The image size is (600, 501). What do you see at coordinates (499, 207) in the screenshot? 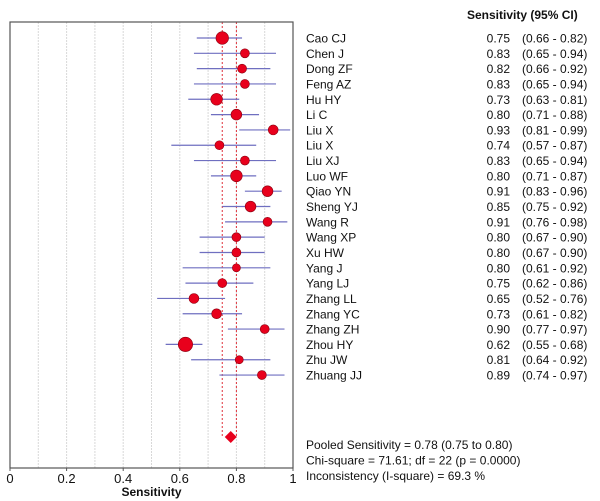
I see `study-estimate: 0.85` at bounding box center [499, 207].